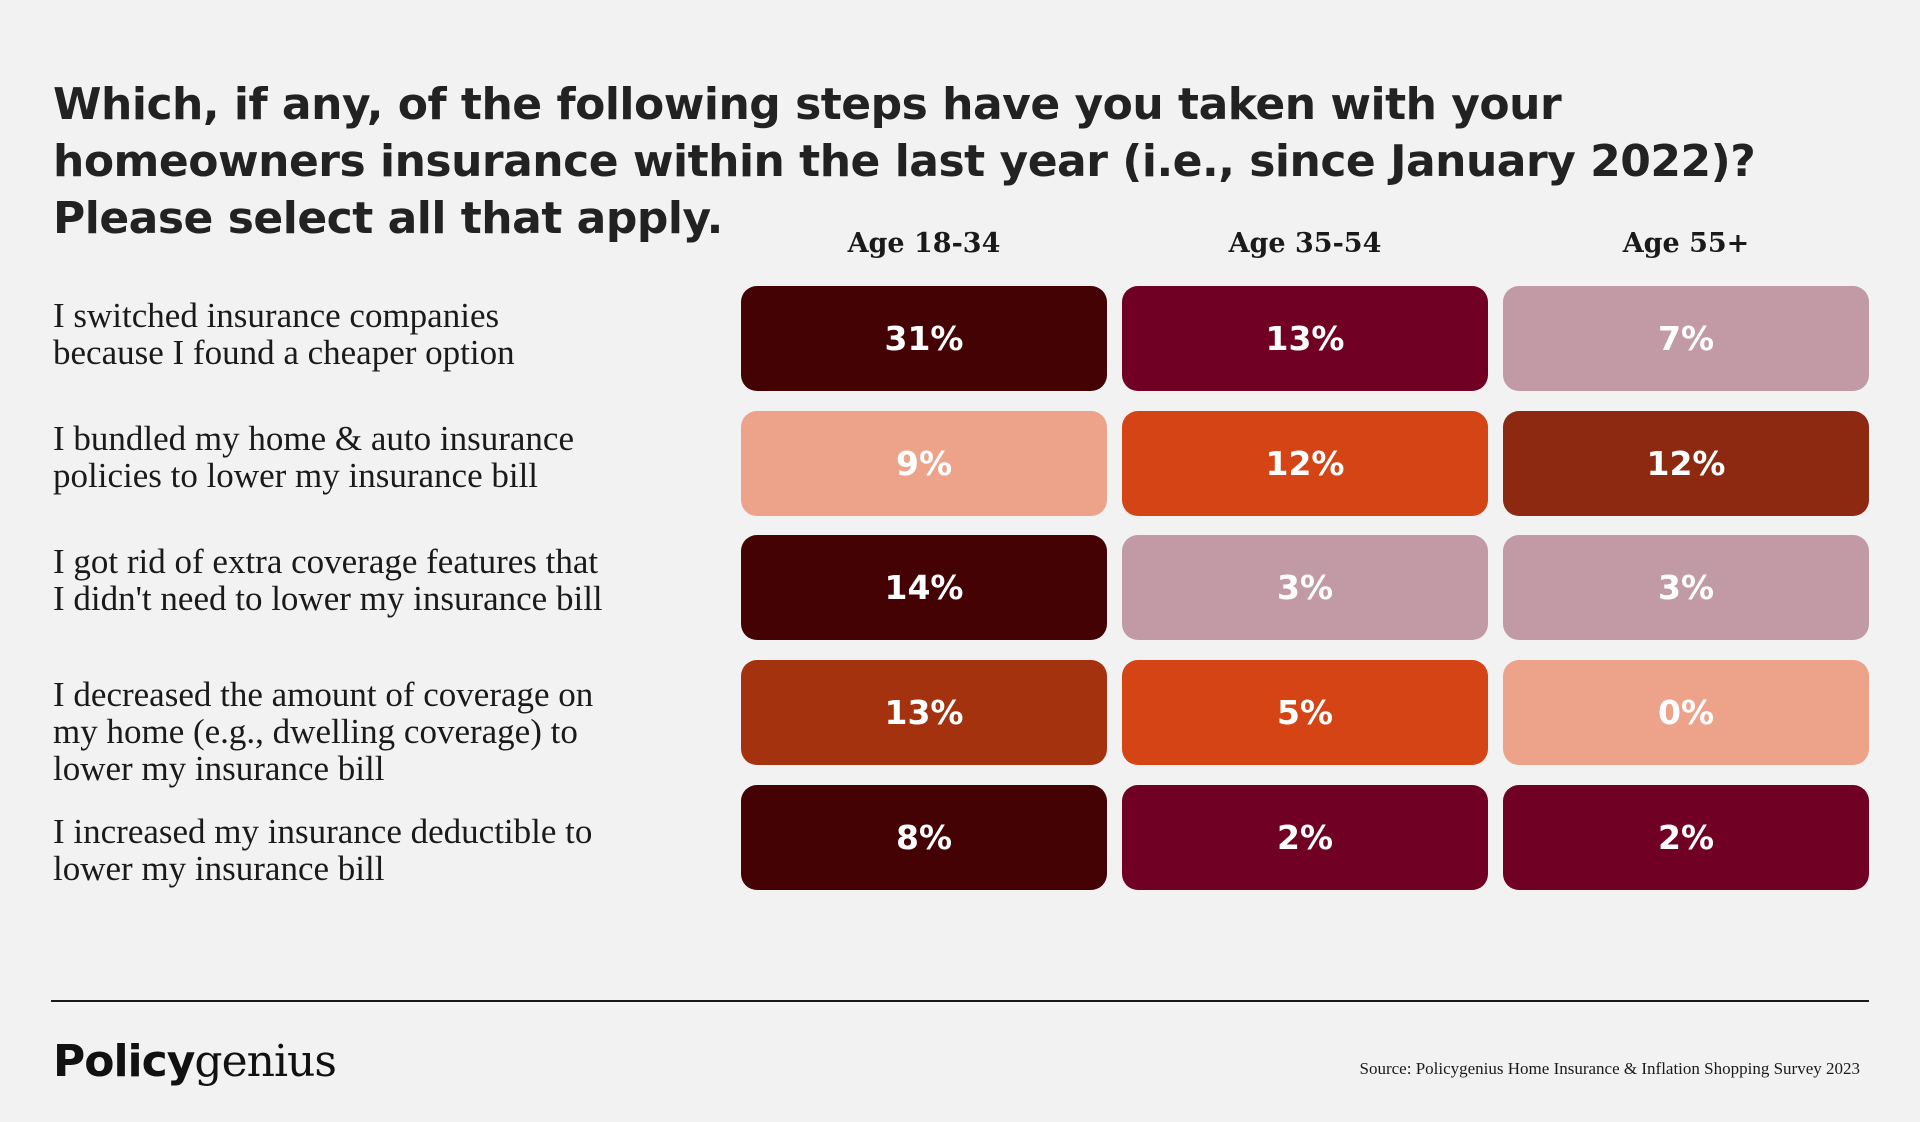 Image resolution: width=1920 pixels, height=1122 pixels. I want to click on value-cell-r1-c2: 13%, so click(1305, 338).